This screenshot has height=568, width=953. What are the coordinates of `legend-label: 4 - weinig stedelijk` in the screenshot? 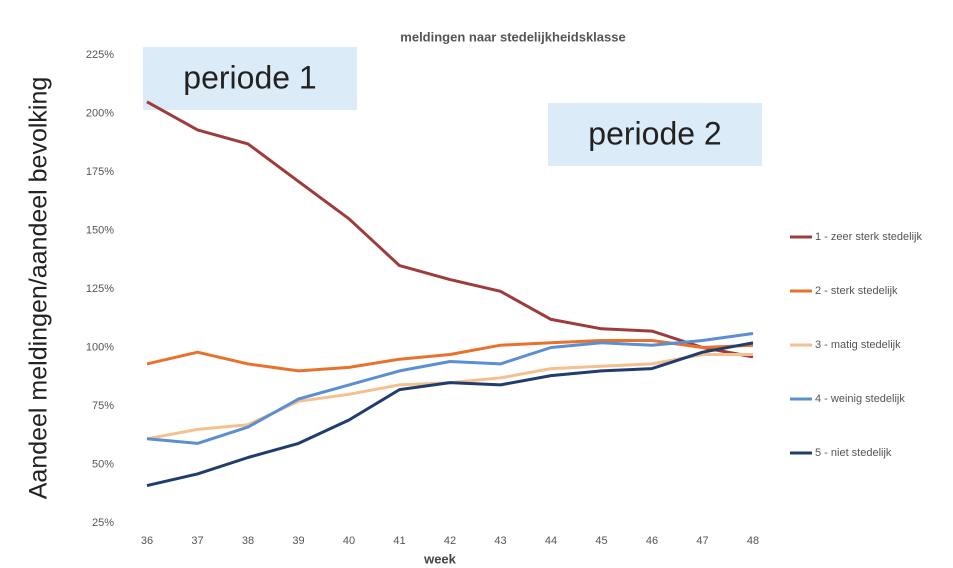 It's located at (860, 399).